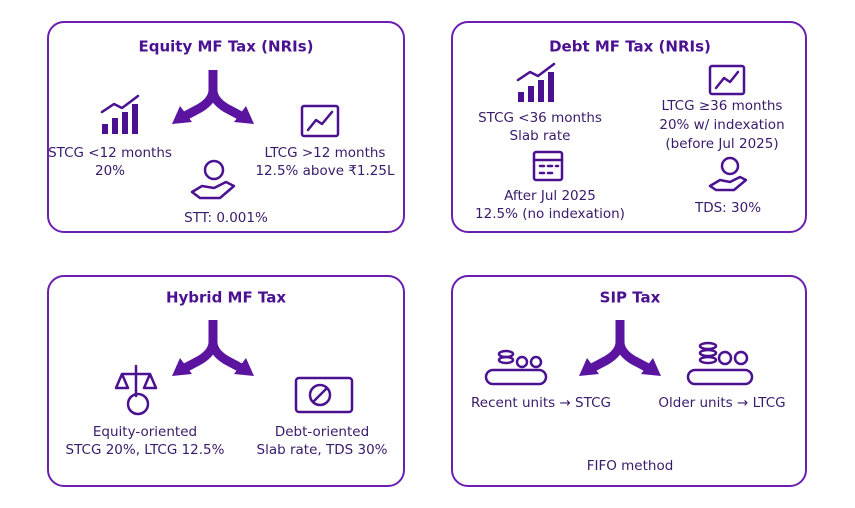 The width and height of the screenshot is (855, 508). I want to click on label: STCG <36 months, so click(540, 118).